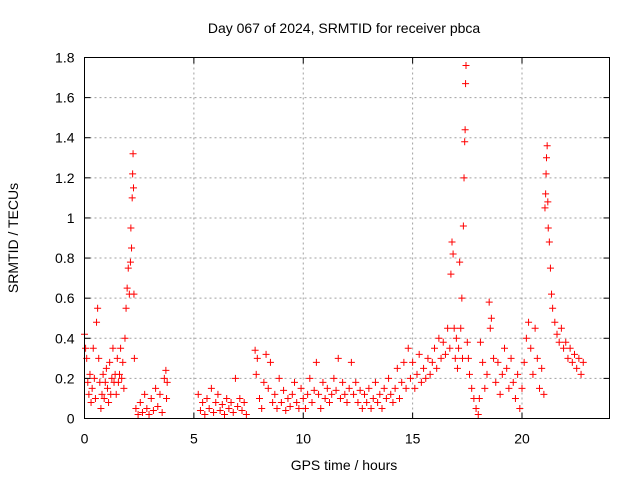 This screenshot has height=480, width=640. I want to click on x-tick-label: 5, so click(194, 439).